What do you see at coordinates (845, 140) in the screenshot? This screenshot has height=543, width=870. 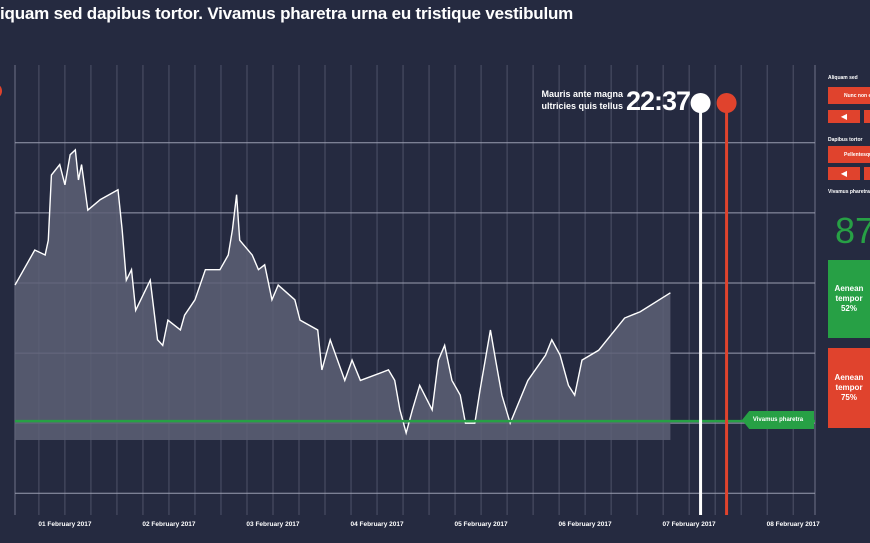 I see `section2-label: Dapibus tortor` at bounding box center [845, 140].